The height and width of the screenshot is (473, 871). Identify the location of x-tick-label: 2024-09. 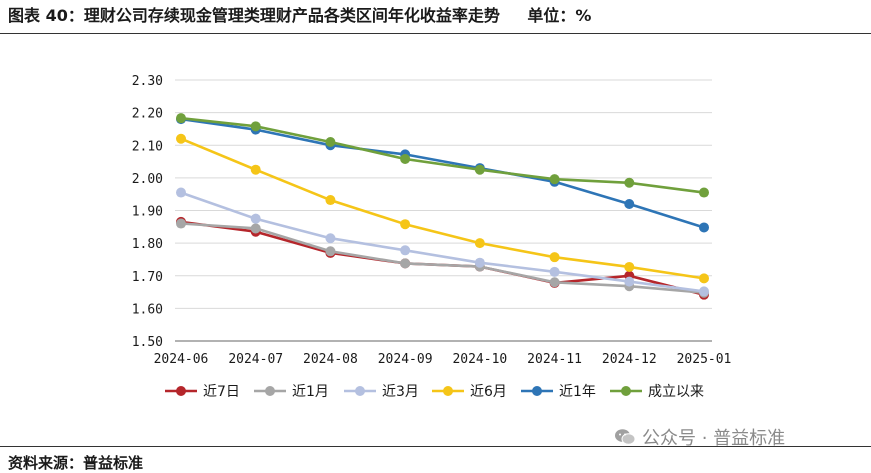
(405, 359).